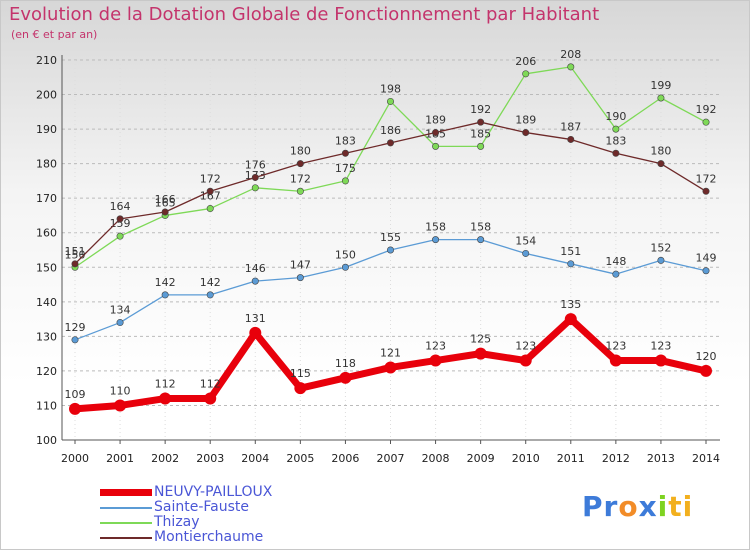 The image size is (750, 550). What do you see at coordinates (481, 458) in the screenshot?
I see `x-tick-label: 2009` at bounding box center [481, 458].